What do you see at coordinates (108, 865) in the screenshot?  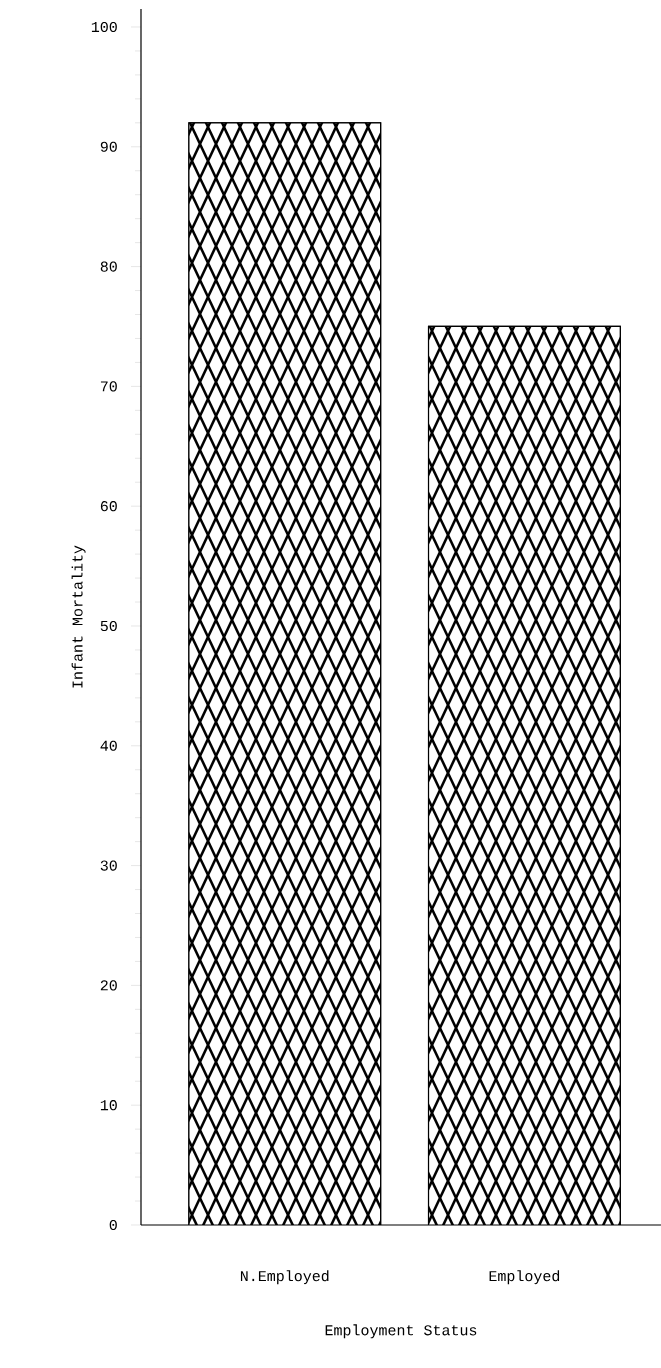 I see `y-tick-label: 30` at bounding box center [108, 865].